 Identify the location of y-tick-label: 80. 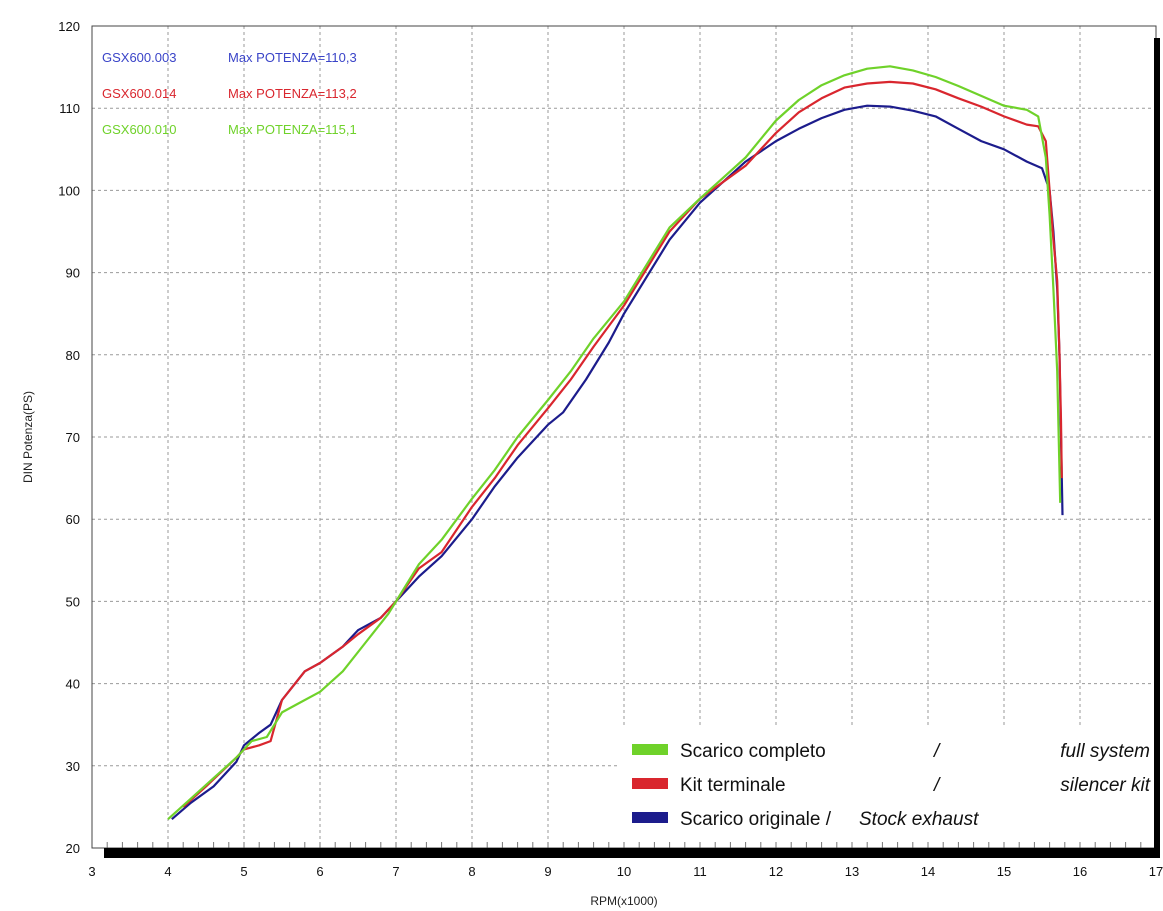
(73, 355).